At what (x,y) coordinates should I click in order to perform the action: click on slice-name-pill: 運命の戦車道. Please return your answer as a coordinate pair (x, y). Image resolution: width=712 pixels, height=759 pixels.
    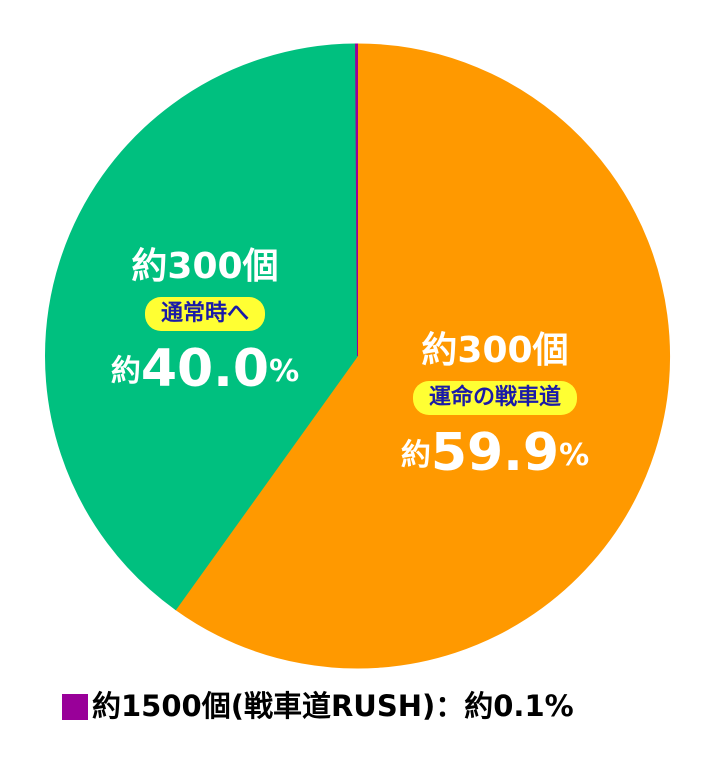
    Looking at the image, I should click on (495, 398).